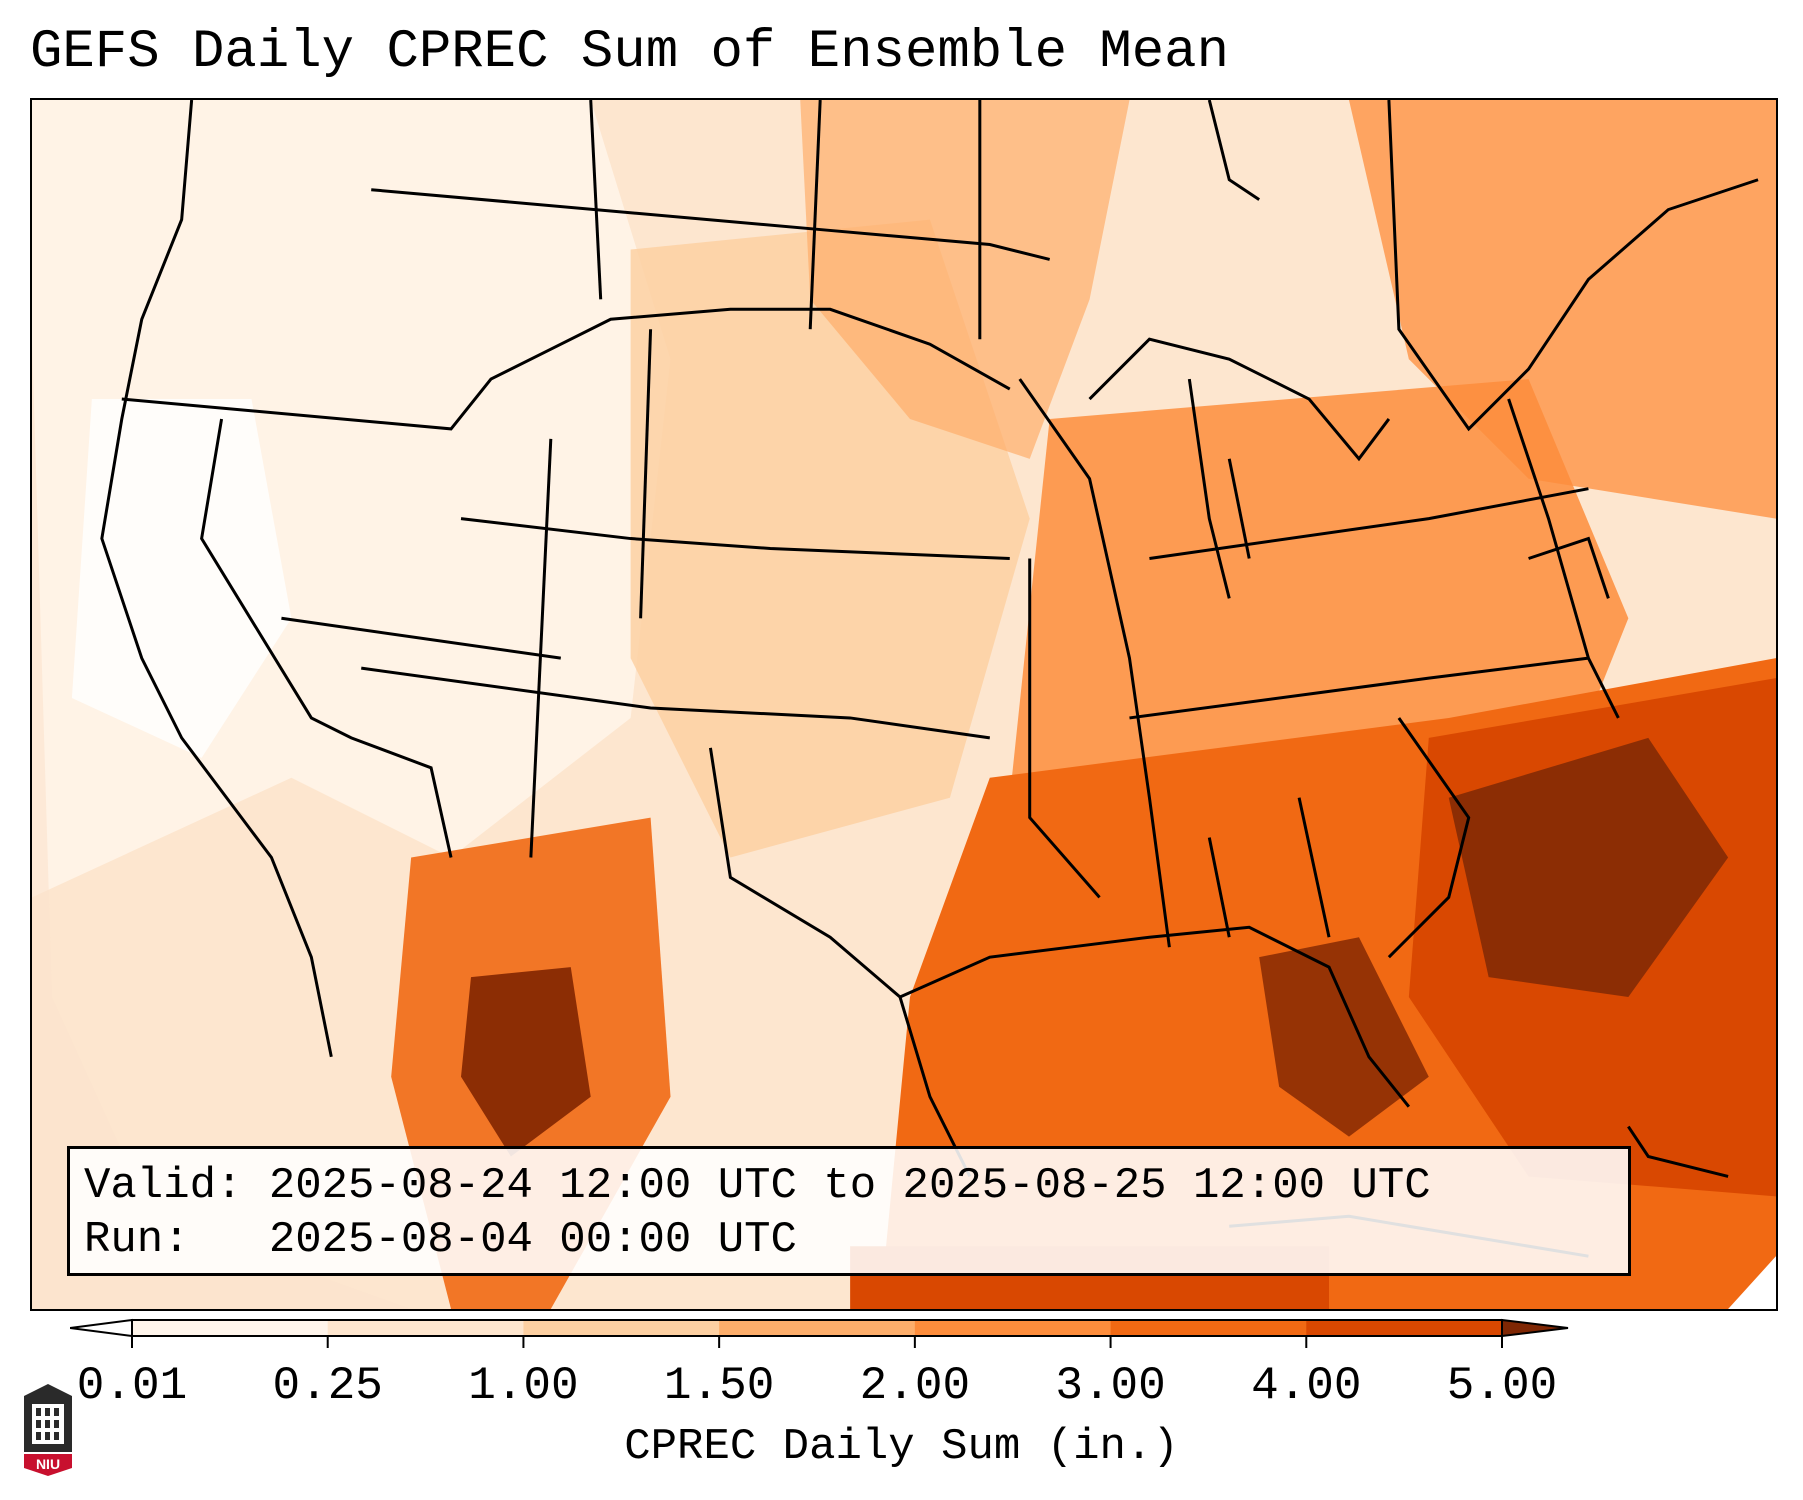 The height and width of the screenshot is (1500, 1803). Describe the element at coordinates (719, 1386) in the screenshot. I see `colorbar-tick-label: 1.50` at that location.